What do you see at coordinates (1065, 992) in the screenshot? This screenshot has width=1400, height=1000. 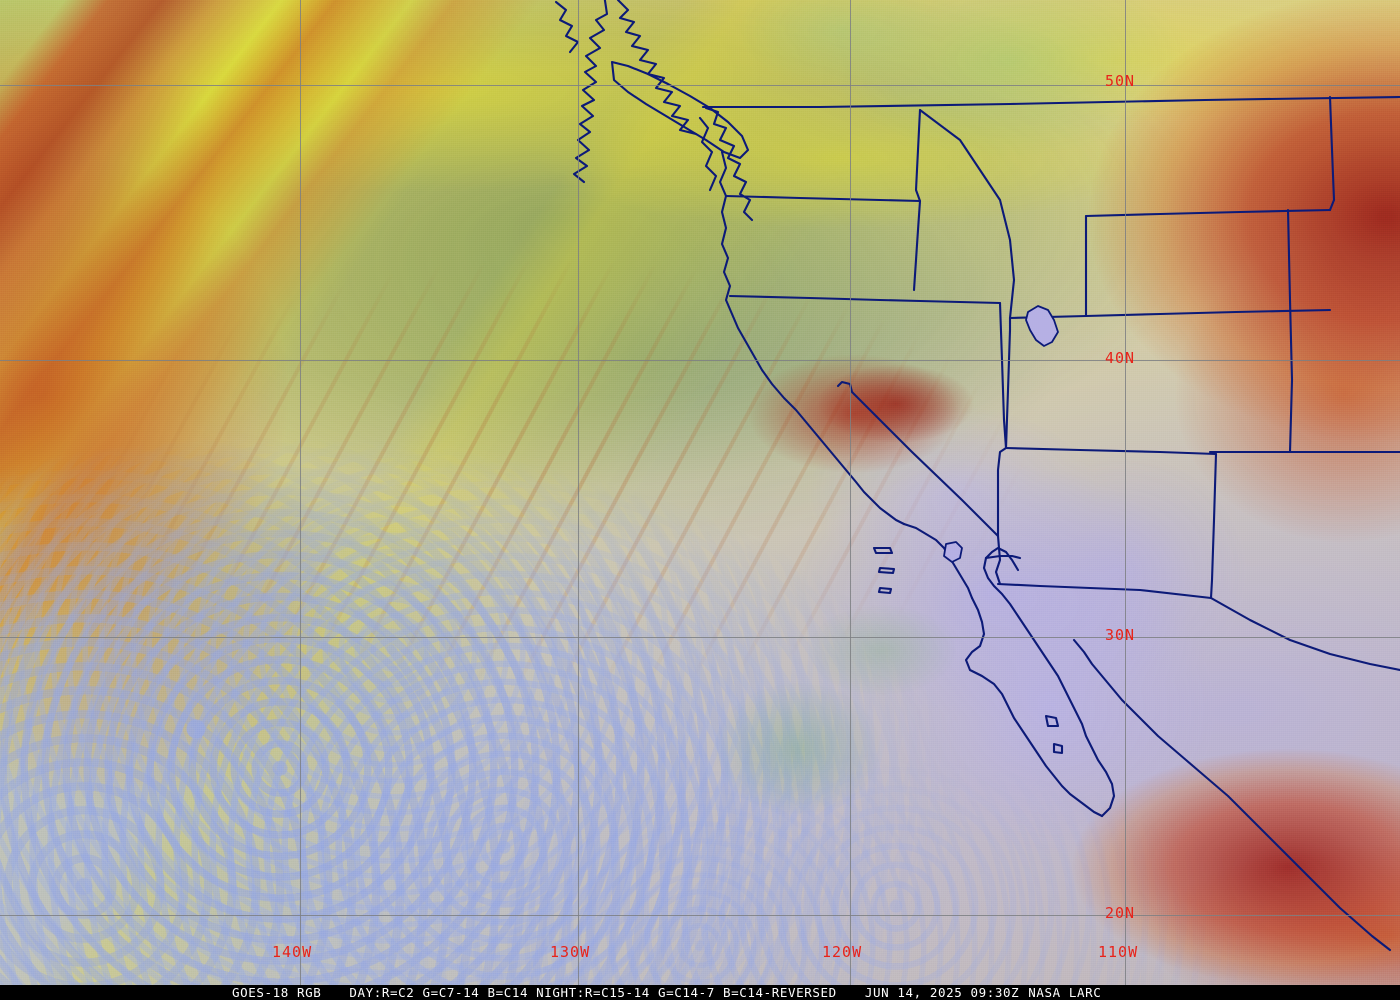 I see `footer-source: NASA LARC` at bounding box center [1065, 992].